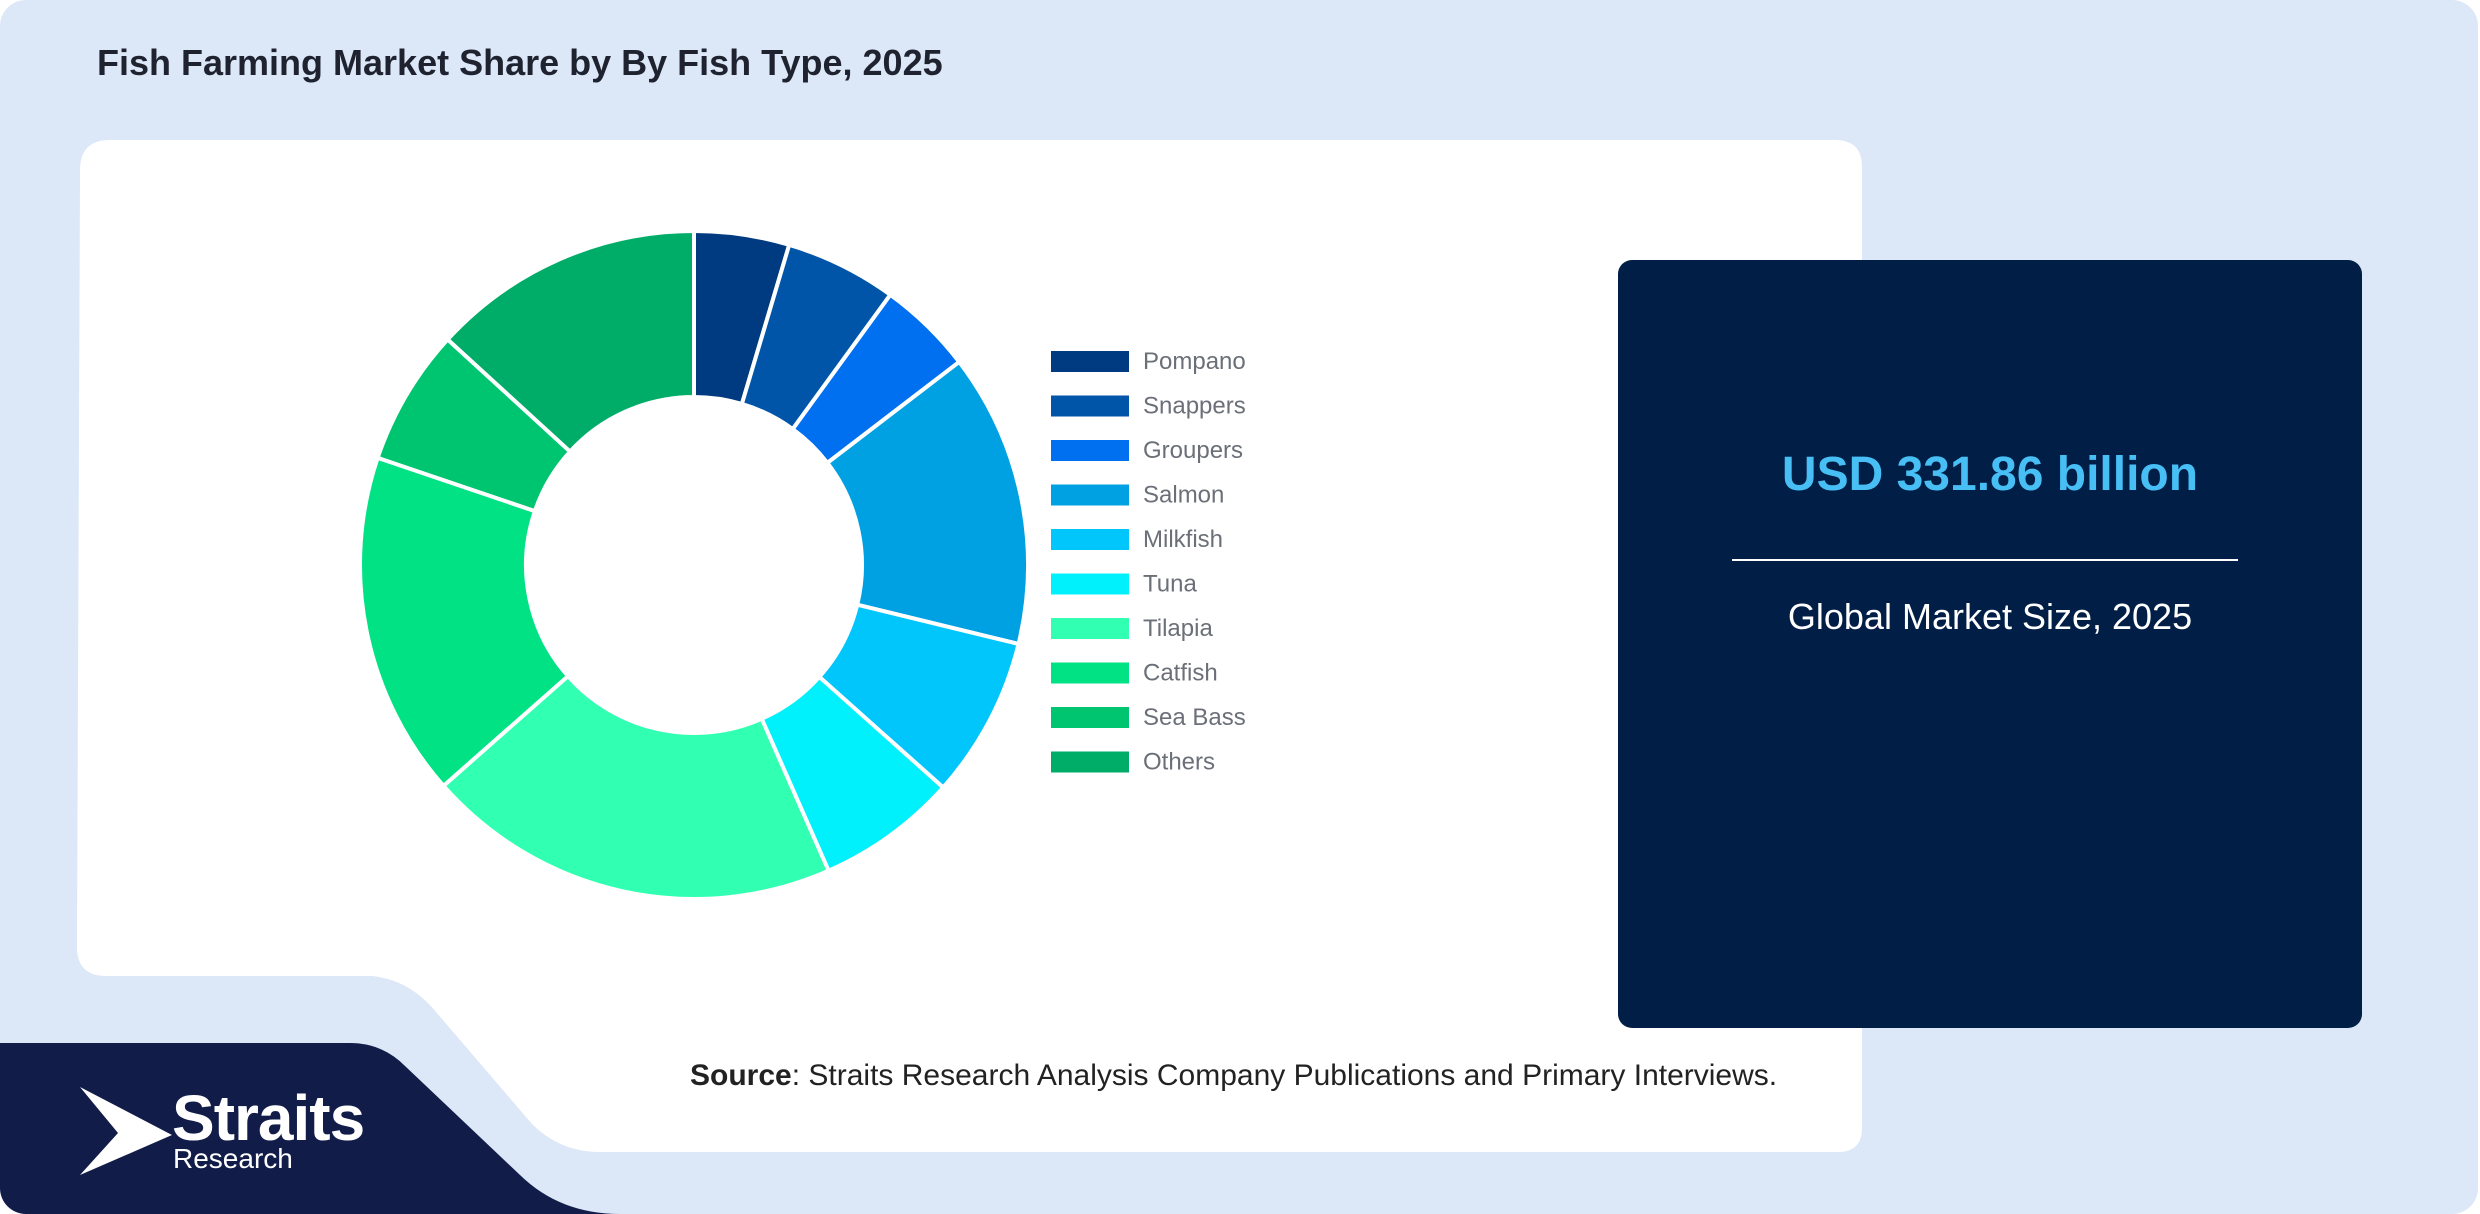  What do you see at coordinates (570, 341) in the screenshot?
I see `slice-others` at bounding box center [570, 341].